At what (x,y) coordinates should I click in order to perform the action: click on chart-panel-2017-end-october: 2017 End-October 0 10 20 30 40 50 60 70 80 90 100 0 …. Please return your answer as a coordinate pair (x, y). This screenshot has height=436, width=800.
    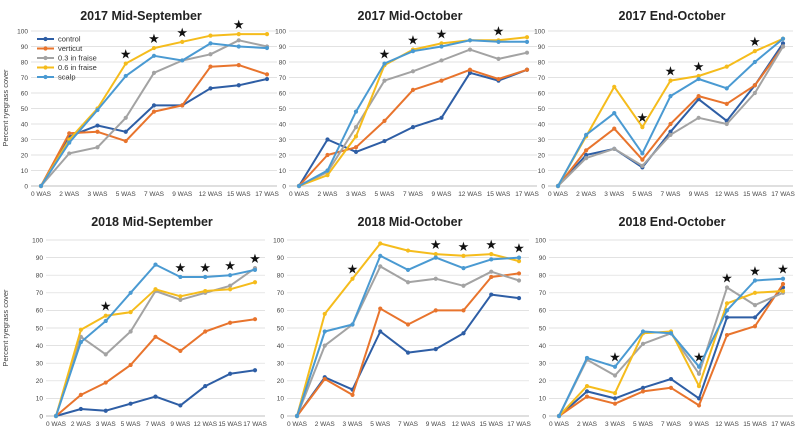
    Looking at the image, I should click on (664, 103).